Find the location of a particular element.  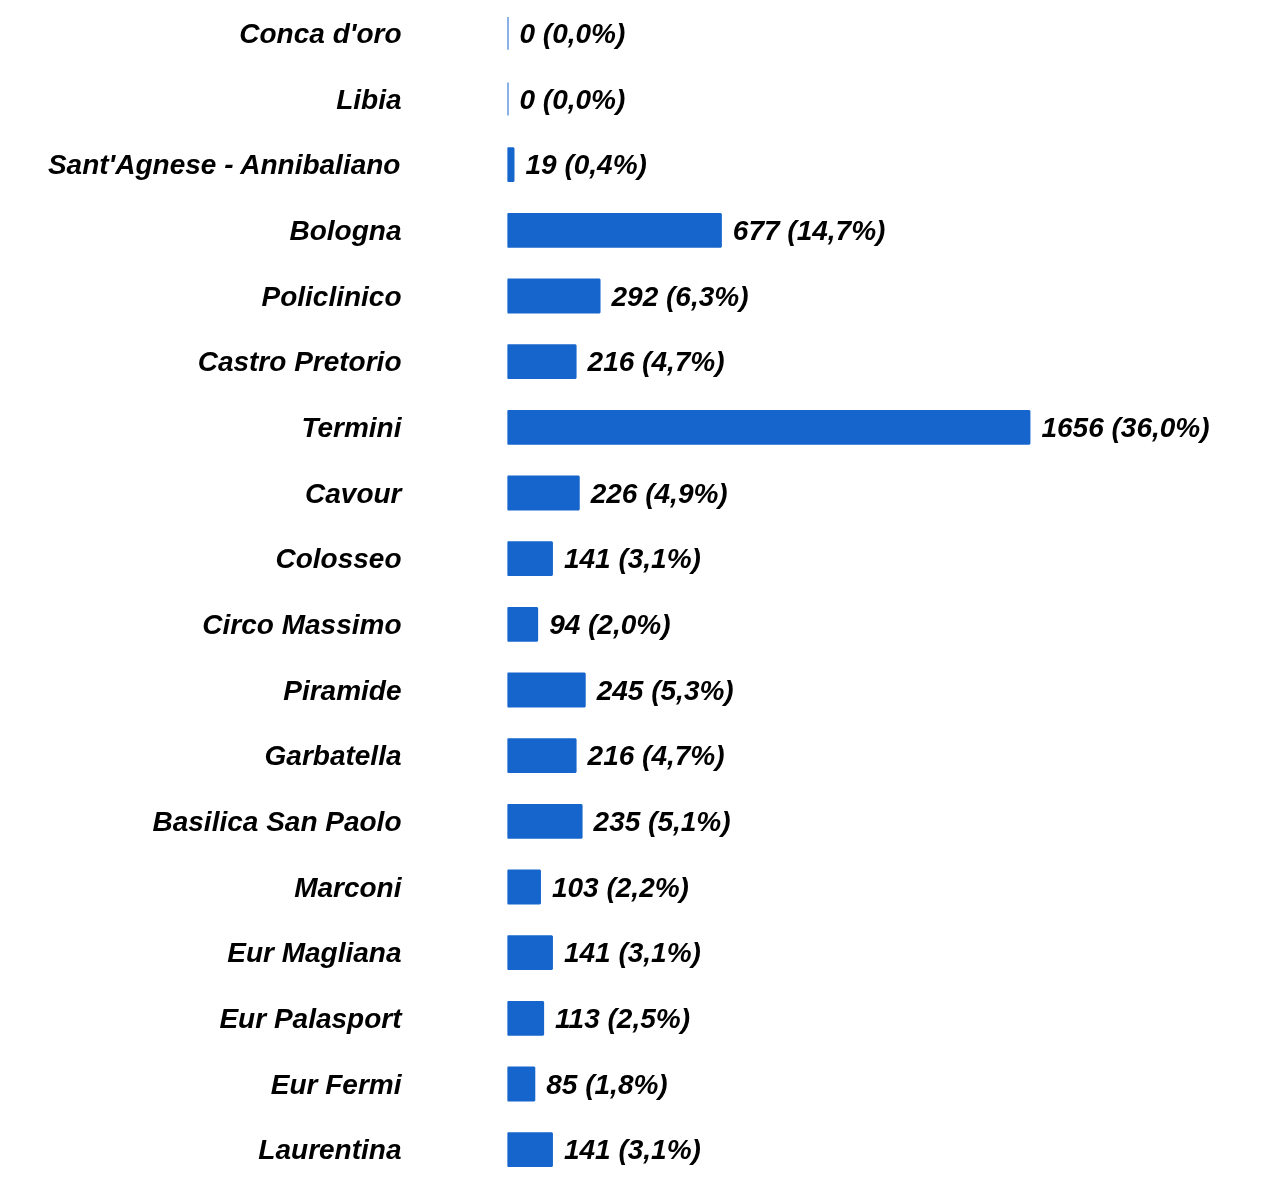

y-tick-label: Marconi is located at coordinates (348, 887).